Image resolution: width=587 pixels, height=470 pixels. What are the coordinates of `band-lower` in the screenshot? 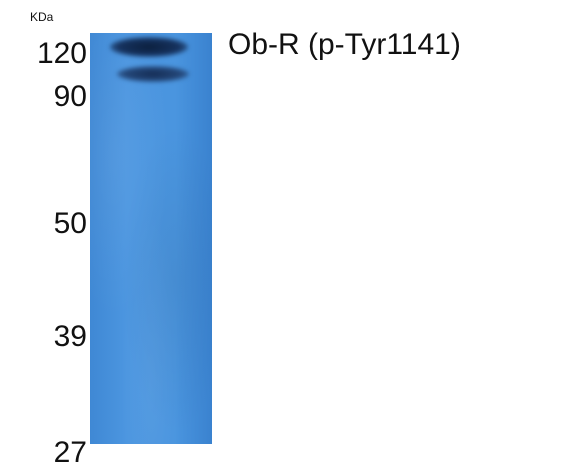 It's located at (153, 74).